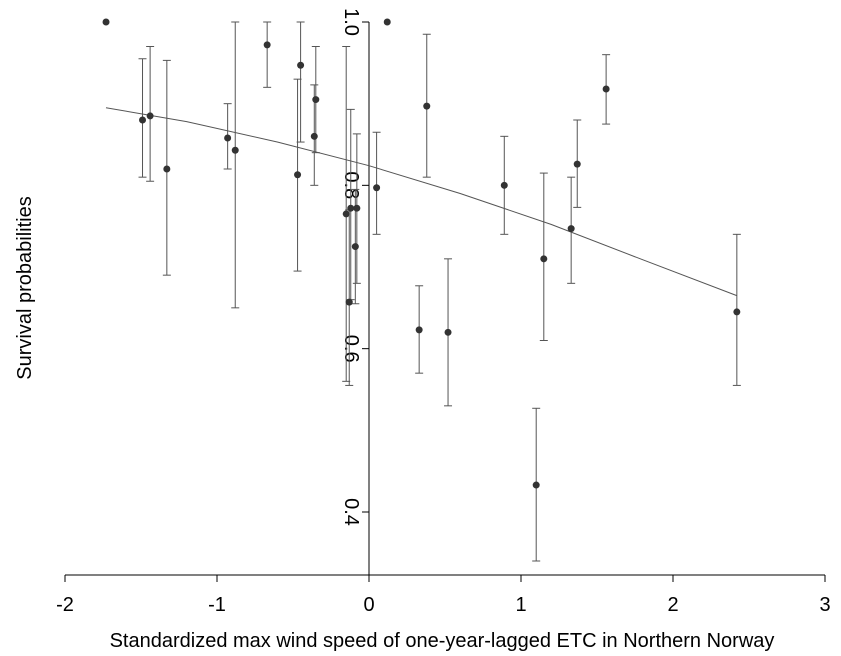 Image resolution: width=841 pixels, height=656 pixels. Describe the element at coordinates (672, 605) in the screenshot. I see `x-tick-label: 2` at that location.